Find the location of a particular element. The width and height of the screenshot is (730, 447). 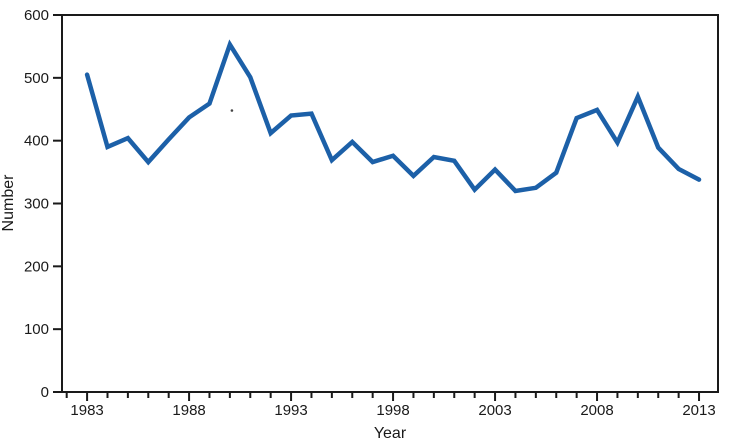

y-tick-label: 400 is located at coordinates (36, 141).